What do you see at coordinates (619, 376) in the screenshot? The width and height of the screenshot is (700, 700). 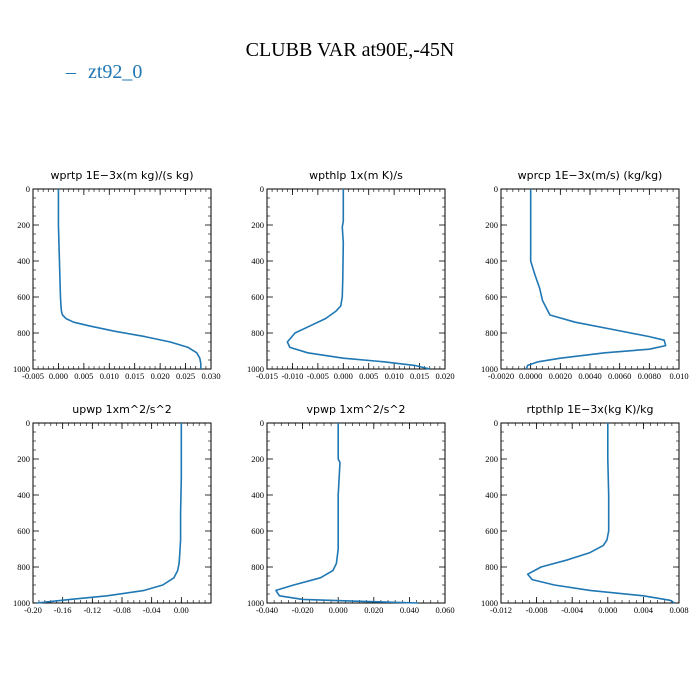 I see `x-tick-label: 0.0060` at bounding box center [619, 376].